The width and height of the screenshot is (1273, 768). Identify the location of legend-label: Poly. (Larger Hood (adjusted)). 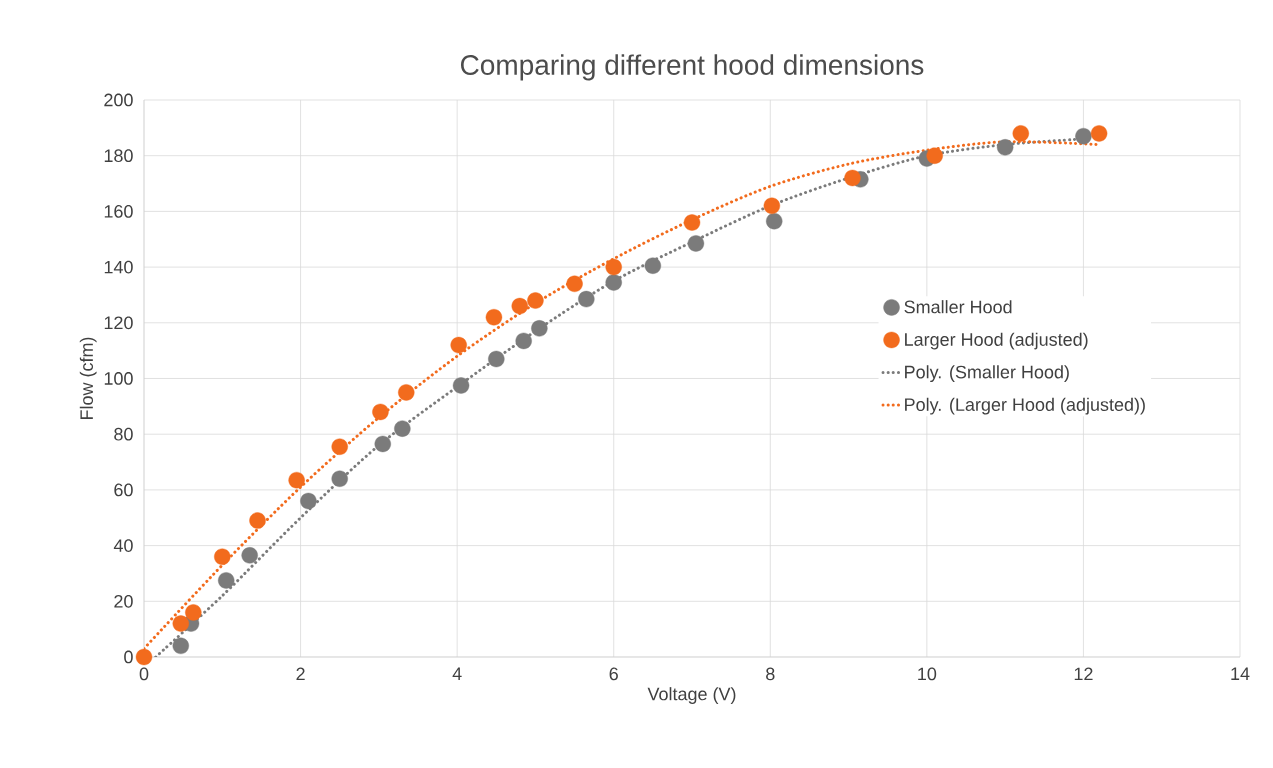
(1025, 406).